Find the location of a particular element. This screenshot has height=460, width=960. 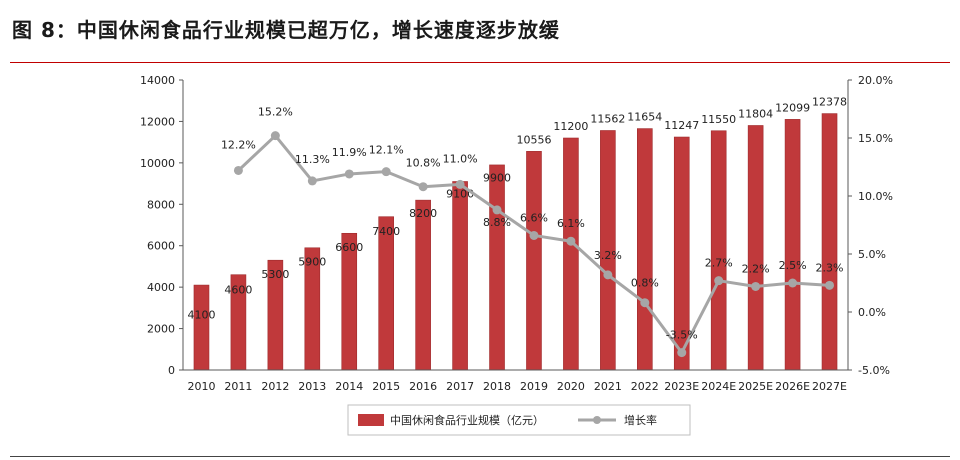

growth-data-label: 6.1% is located at coordinates (571, 223).